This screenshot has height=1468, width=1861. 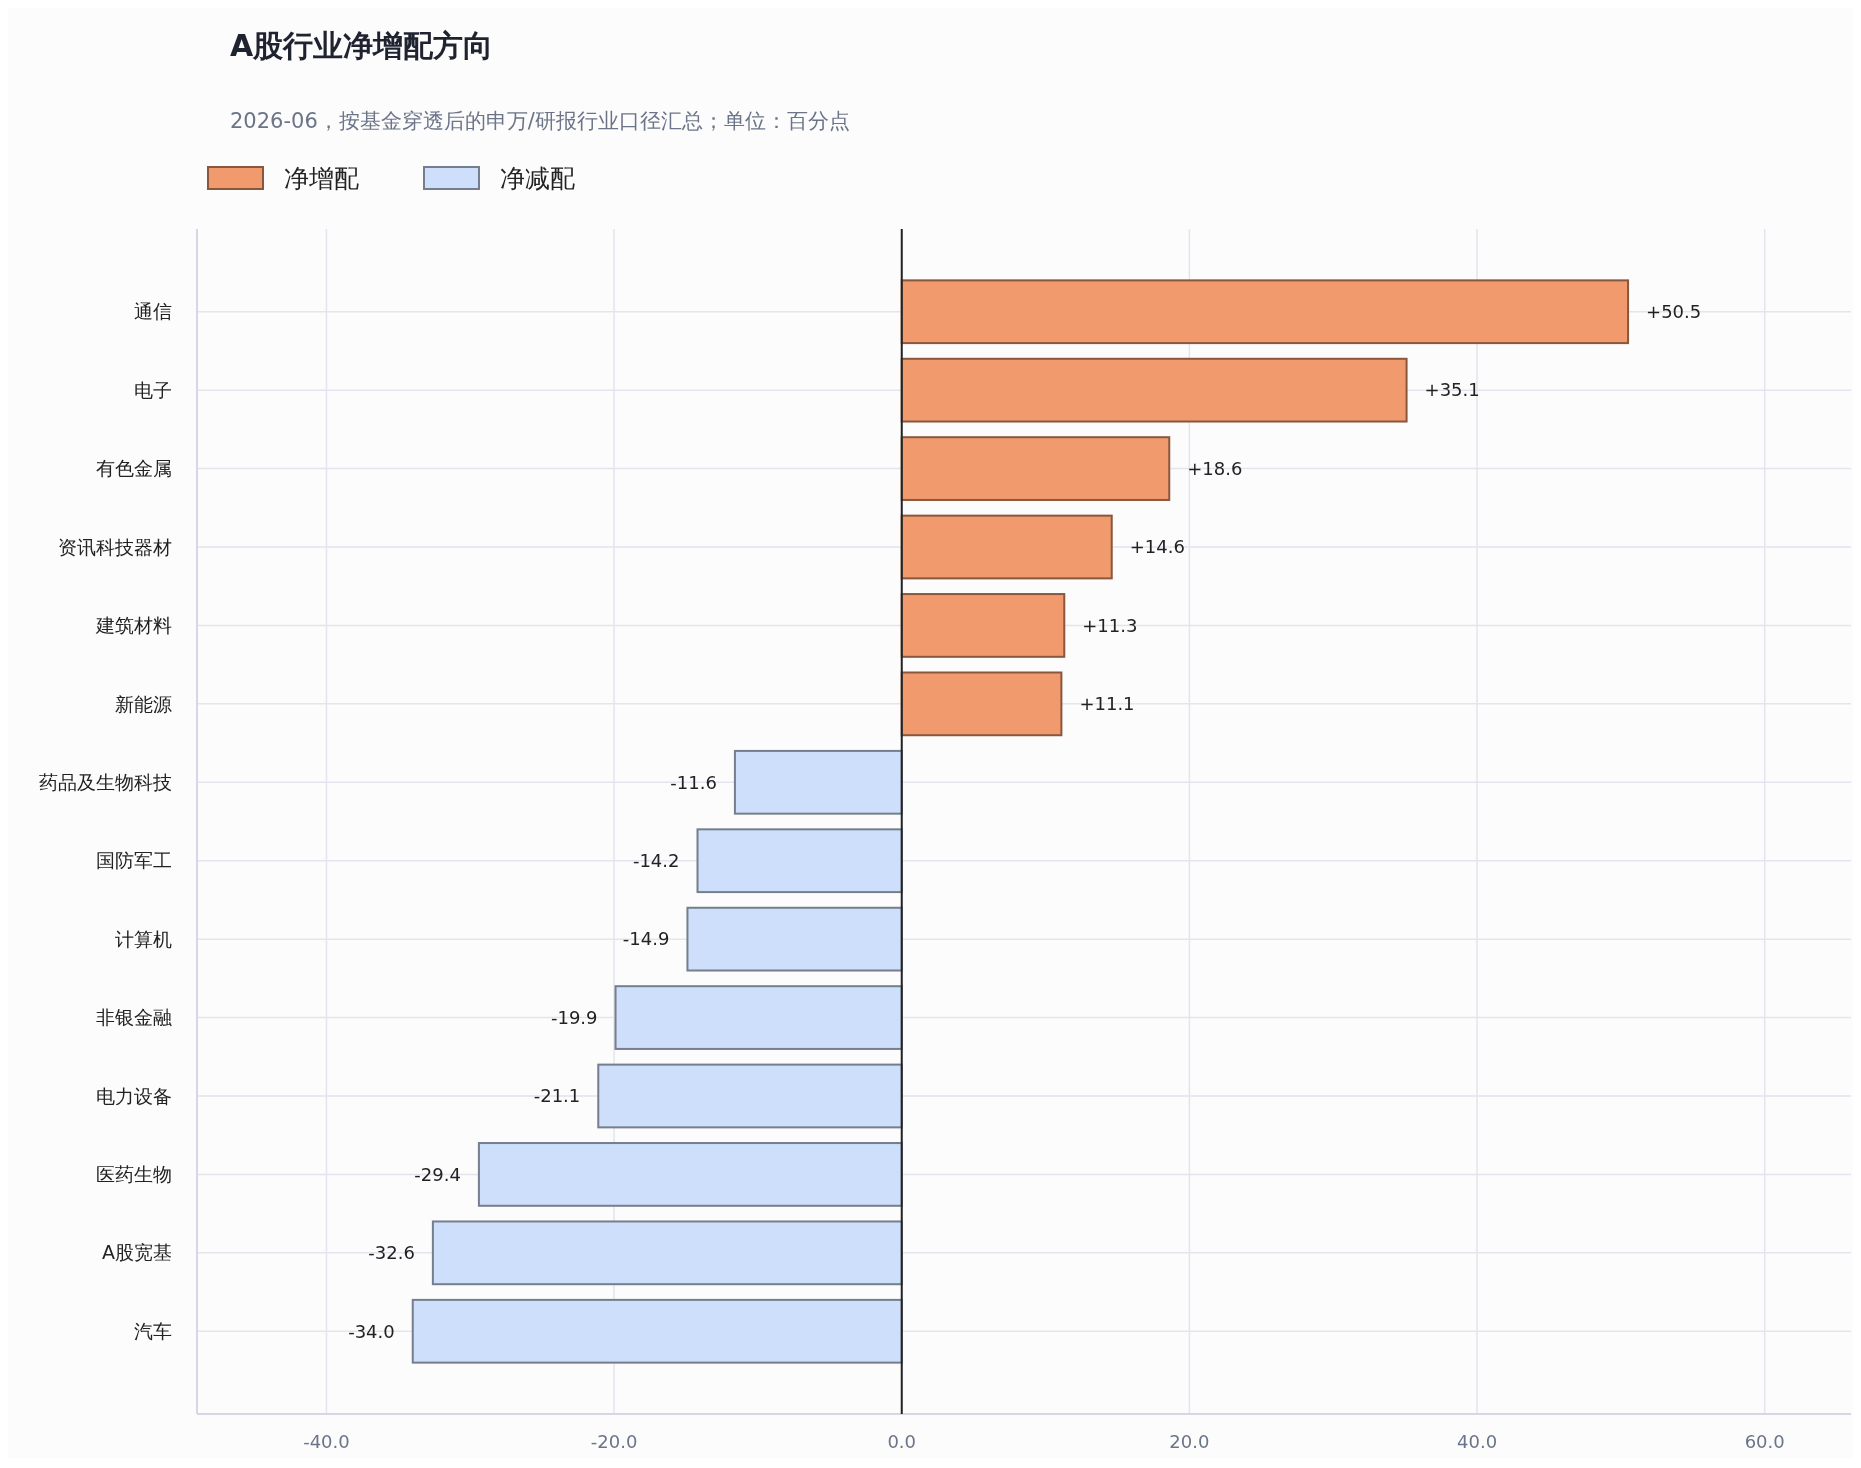 I want to click on data-label: -14.2, so click(x=656, y=861).